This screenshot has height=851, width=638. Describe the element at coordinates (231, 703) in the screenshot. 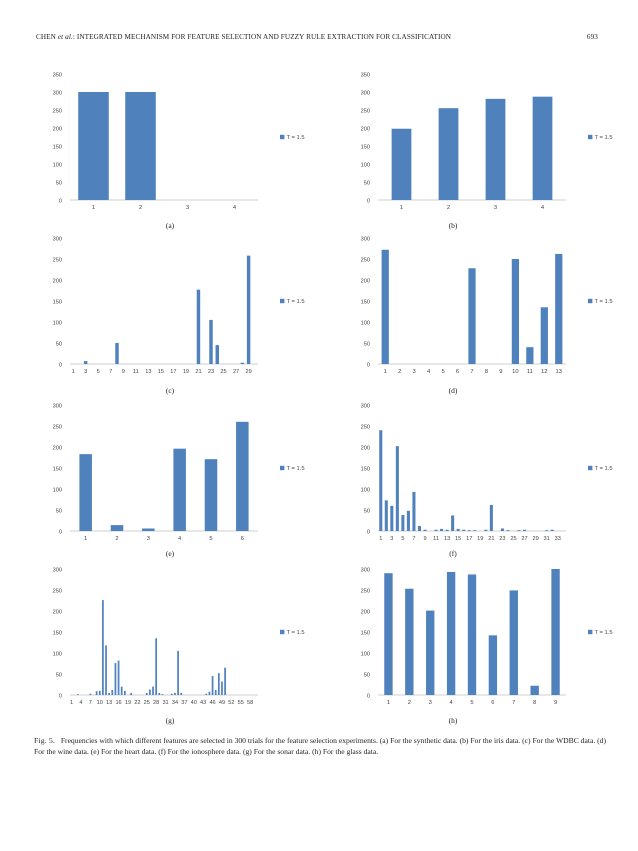

I see `x-tick-label: 52` at that location.